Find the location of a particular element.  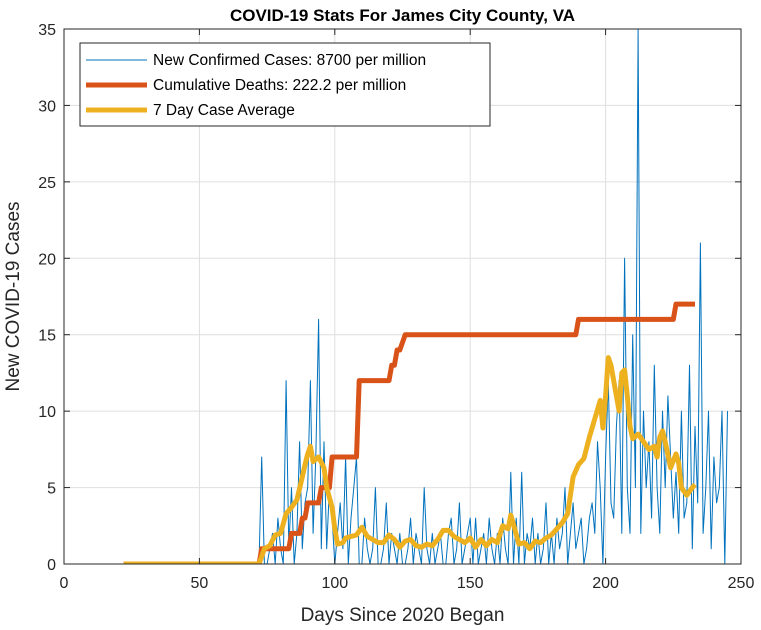

x-tick-label: 200 is located at coordinates (605, 583).